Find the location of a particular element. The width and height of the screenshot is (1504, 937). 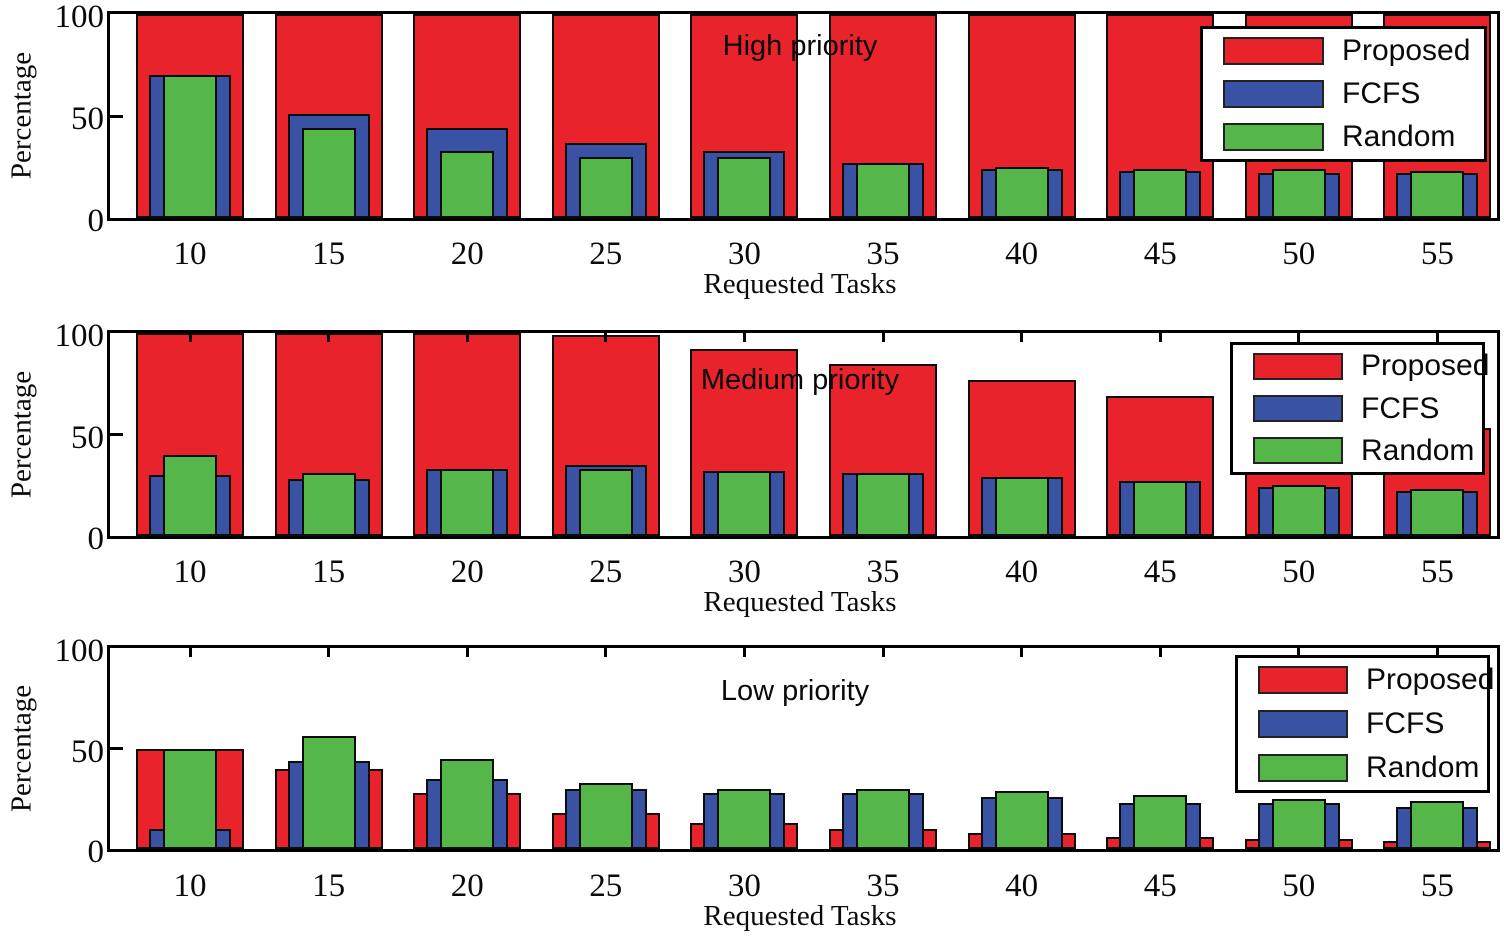

panel-2-title: Low priority is located at coordinates (795, 691).